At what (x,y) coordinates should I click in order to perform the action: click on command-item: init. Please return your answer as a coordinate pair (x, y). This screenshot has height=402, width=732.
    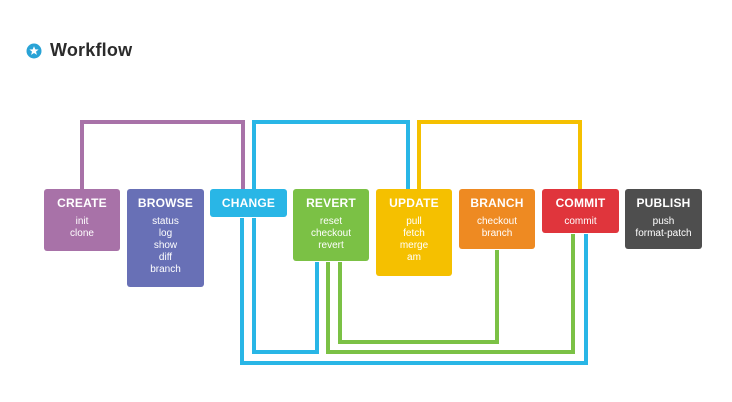
    Looking at the image, I should click on (82, 221).